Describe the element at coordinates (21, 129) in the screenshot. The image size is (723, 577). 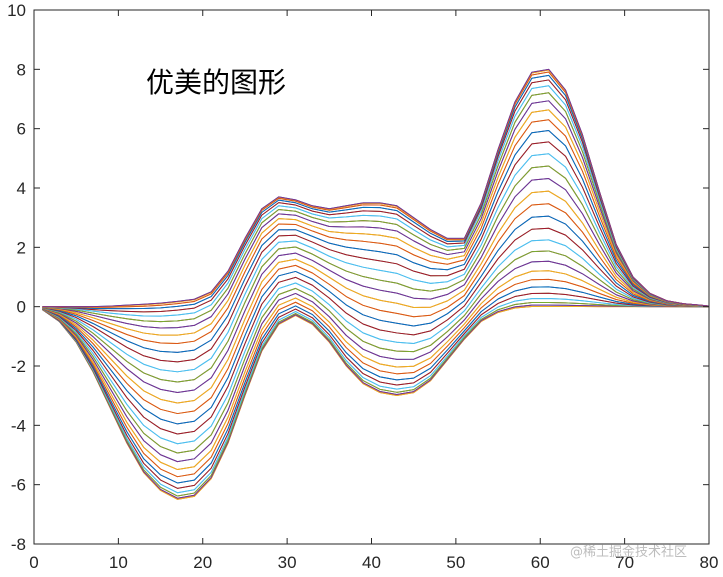
I see `y-tick-label: 6` at that location.